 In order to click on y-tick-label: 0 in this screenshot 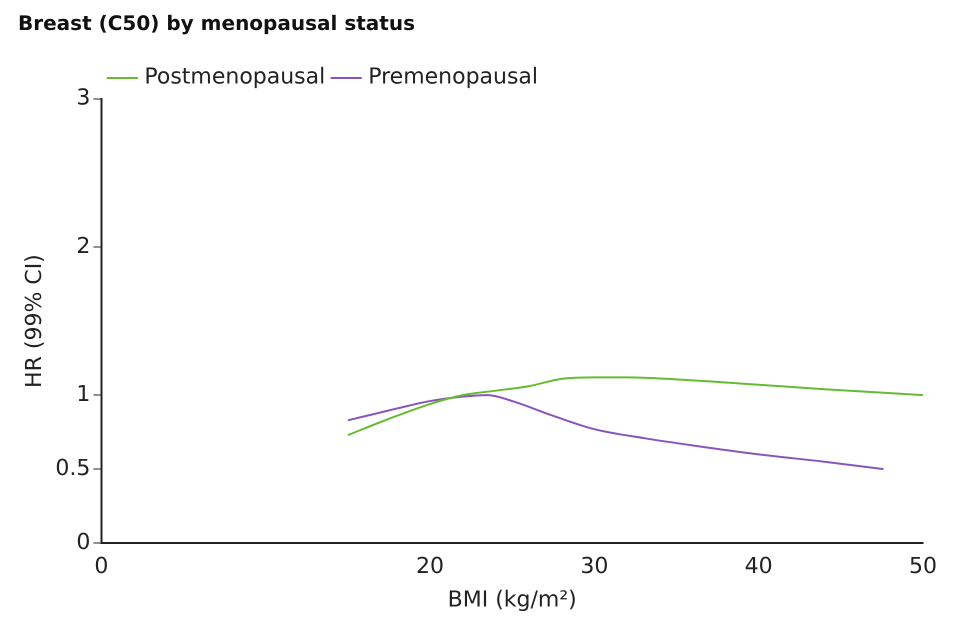, I will do `click(83, 542)`.